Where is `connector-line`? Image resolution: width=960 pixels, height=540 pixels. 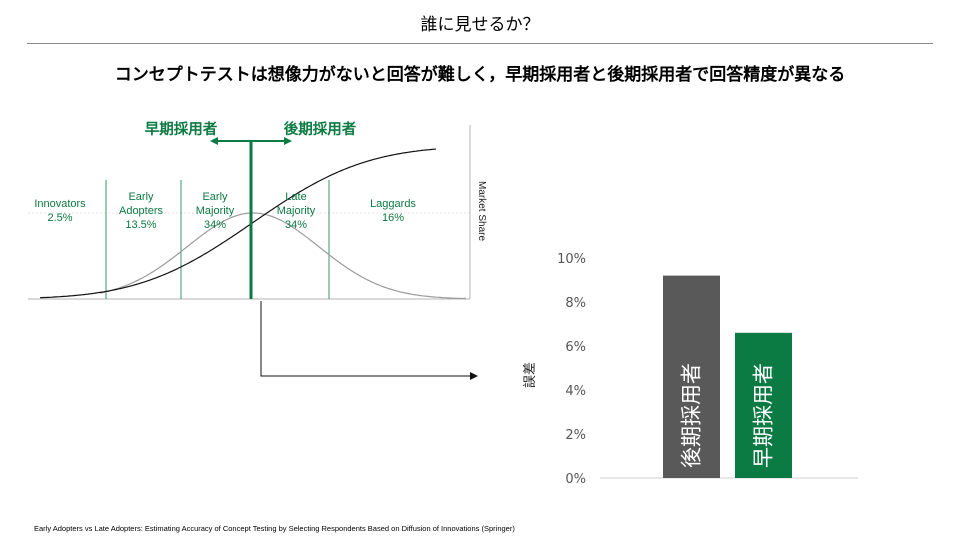
connector-line is located at coordinates (366, 339).